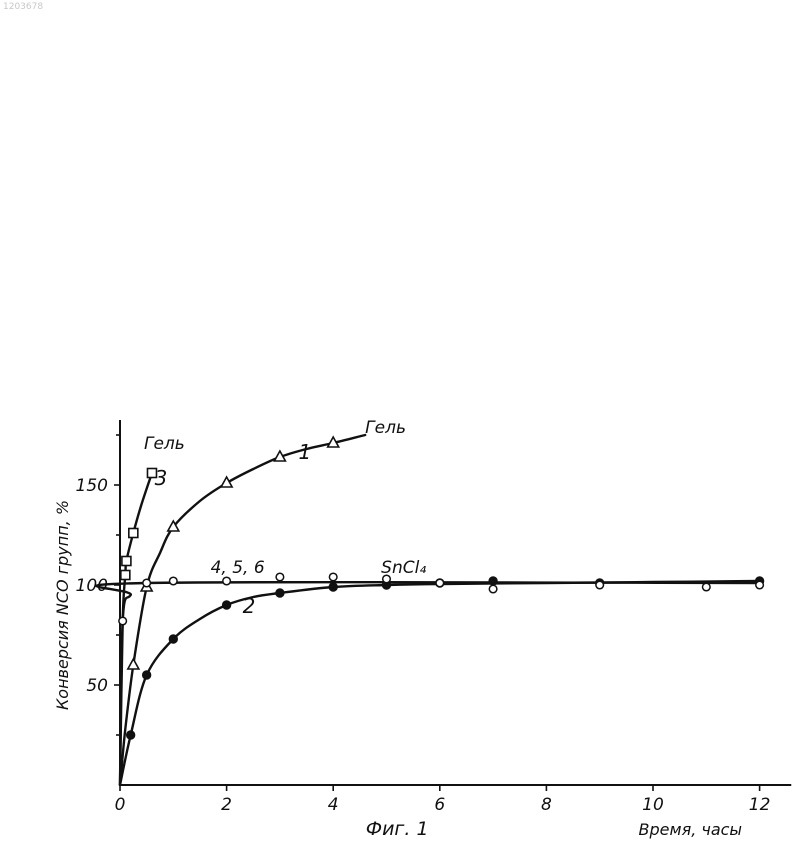 The height and width of the screenshot is (865, 800). I want to click on x-tick-label: 6, so click(439, 805).